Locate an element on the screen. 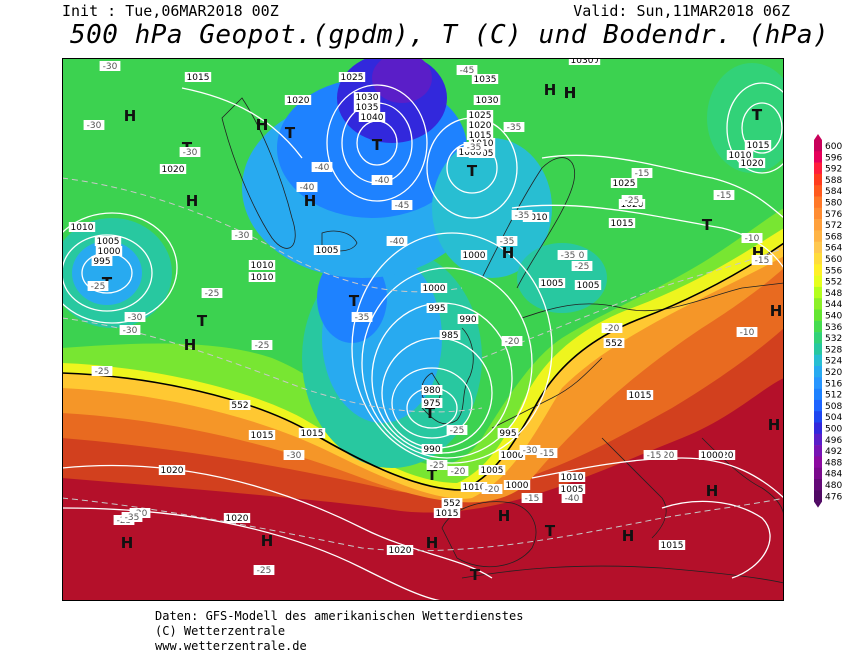 This screenshot has width=850, height=657. init-time: Init : Tue,06MAR2018 00Z is located at coordinates (170, 11).